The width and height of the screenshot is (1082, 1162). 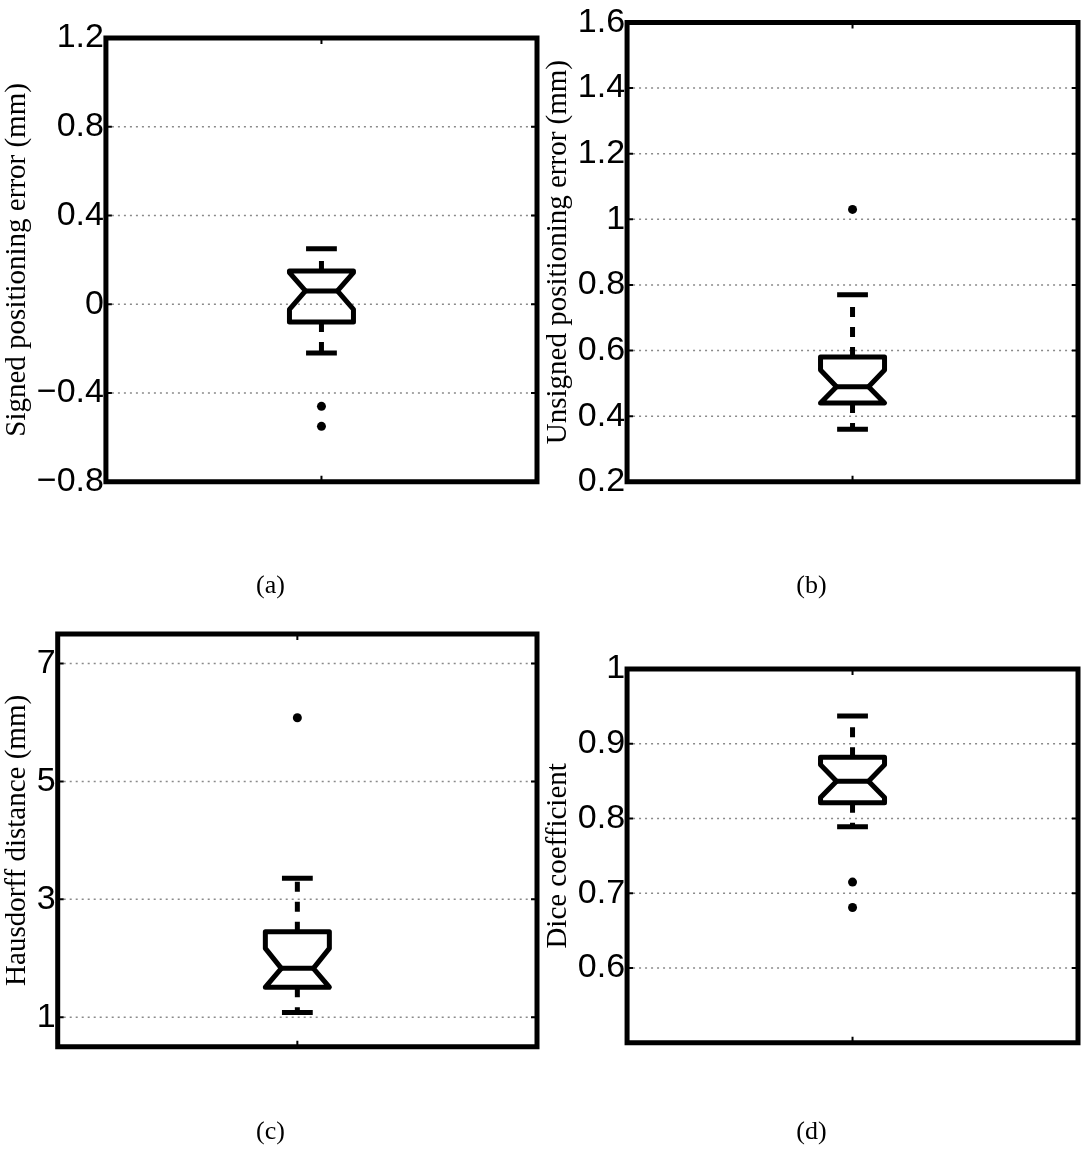 What do you see at coordinates (556, 856) in the screenshot?
I see `y-axis-title: Dice coefficient` at bounding box center [556, 856].